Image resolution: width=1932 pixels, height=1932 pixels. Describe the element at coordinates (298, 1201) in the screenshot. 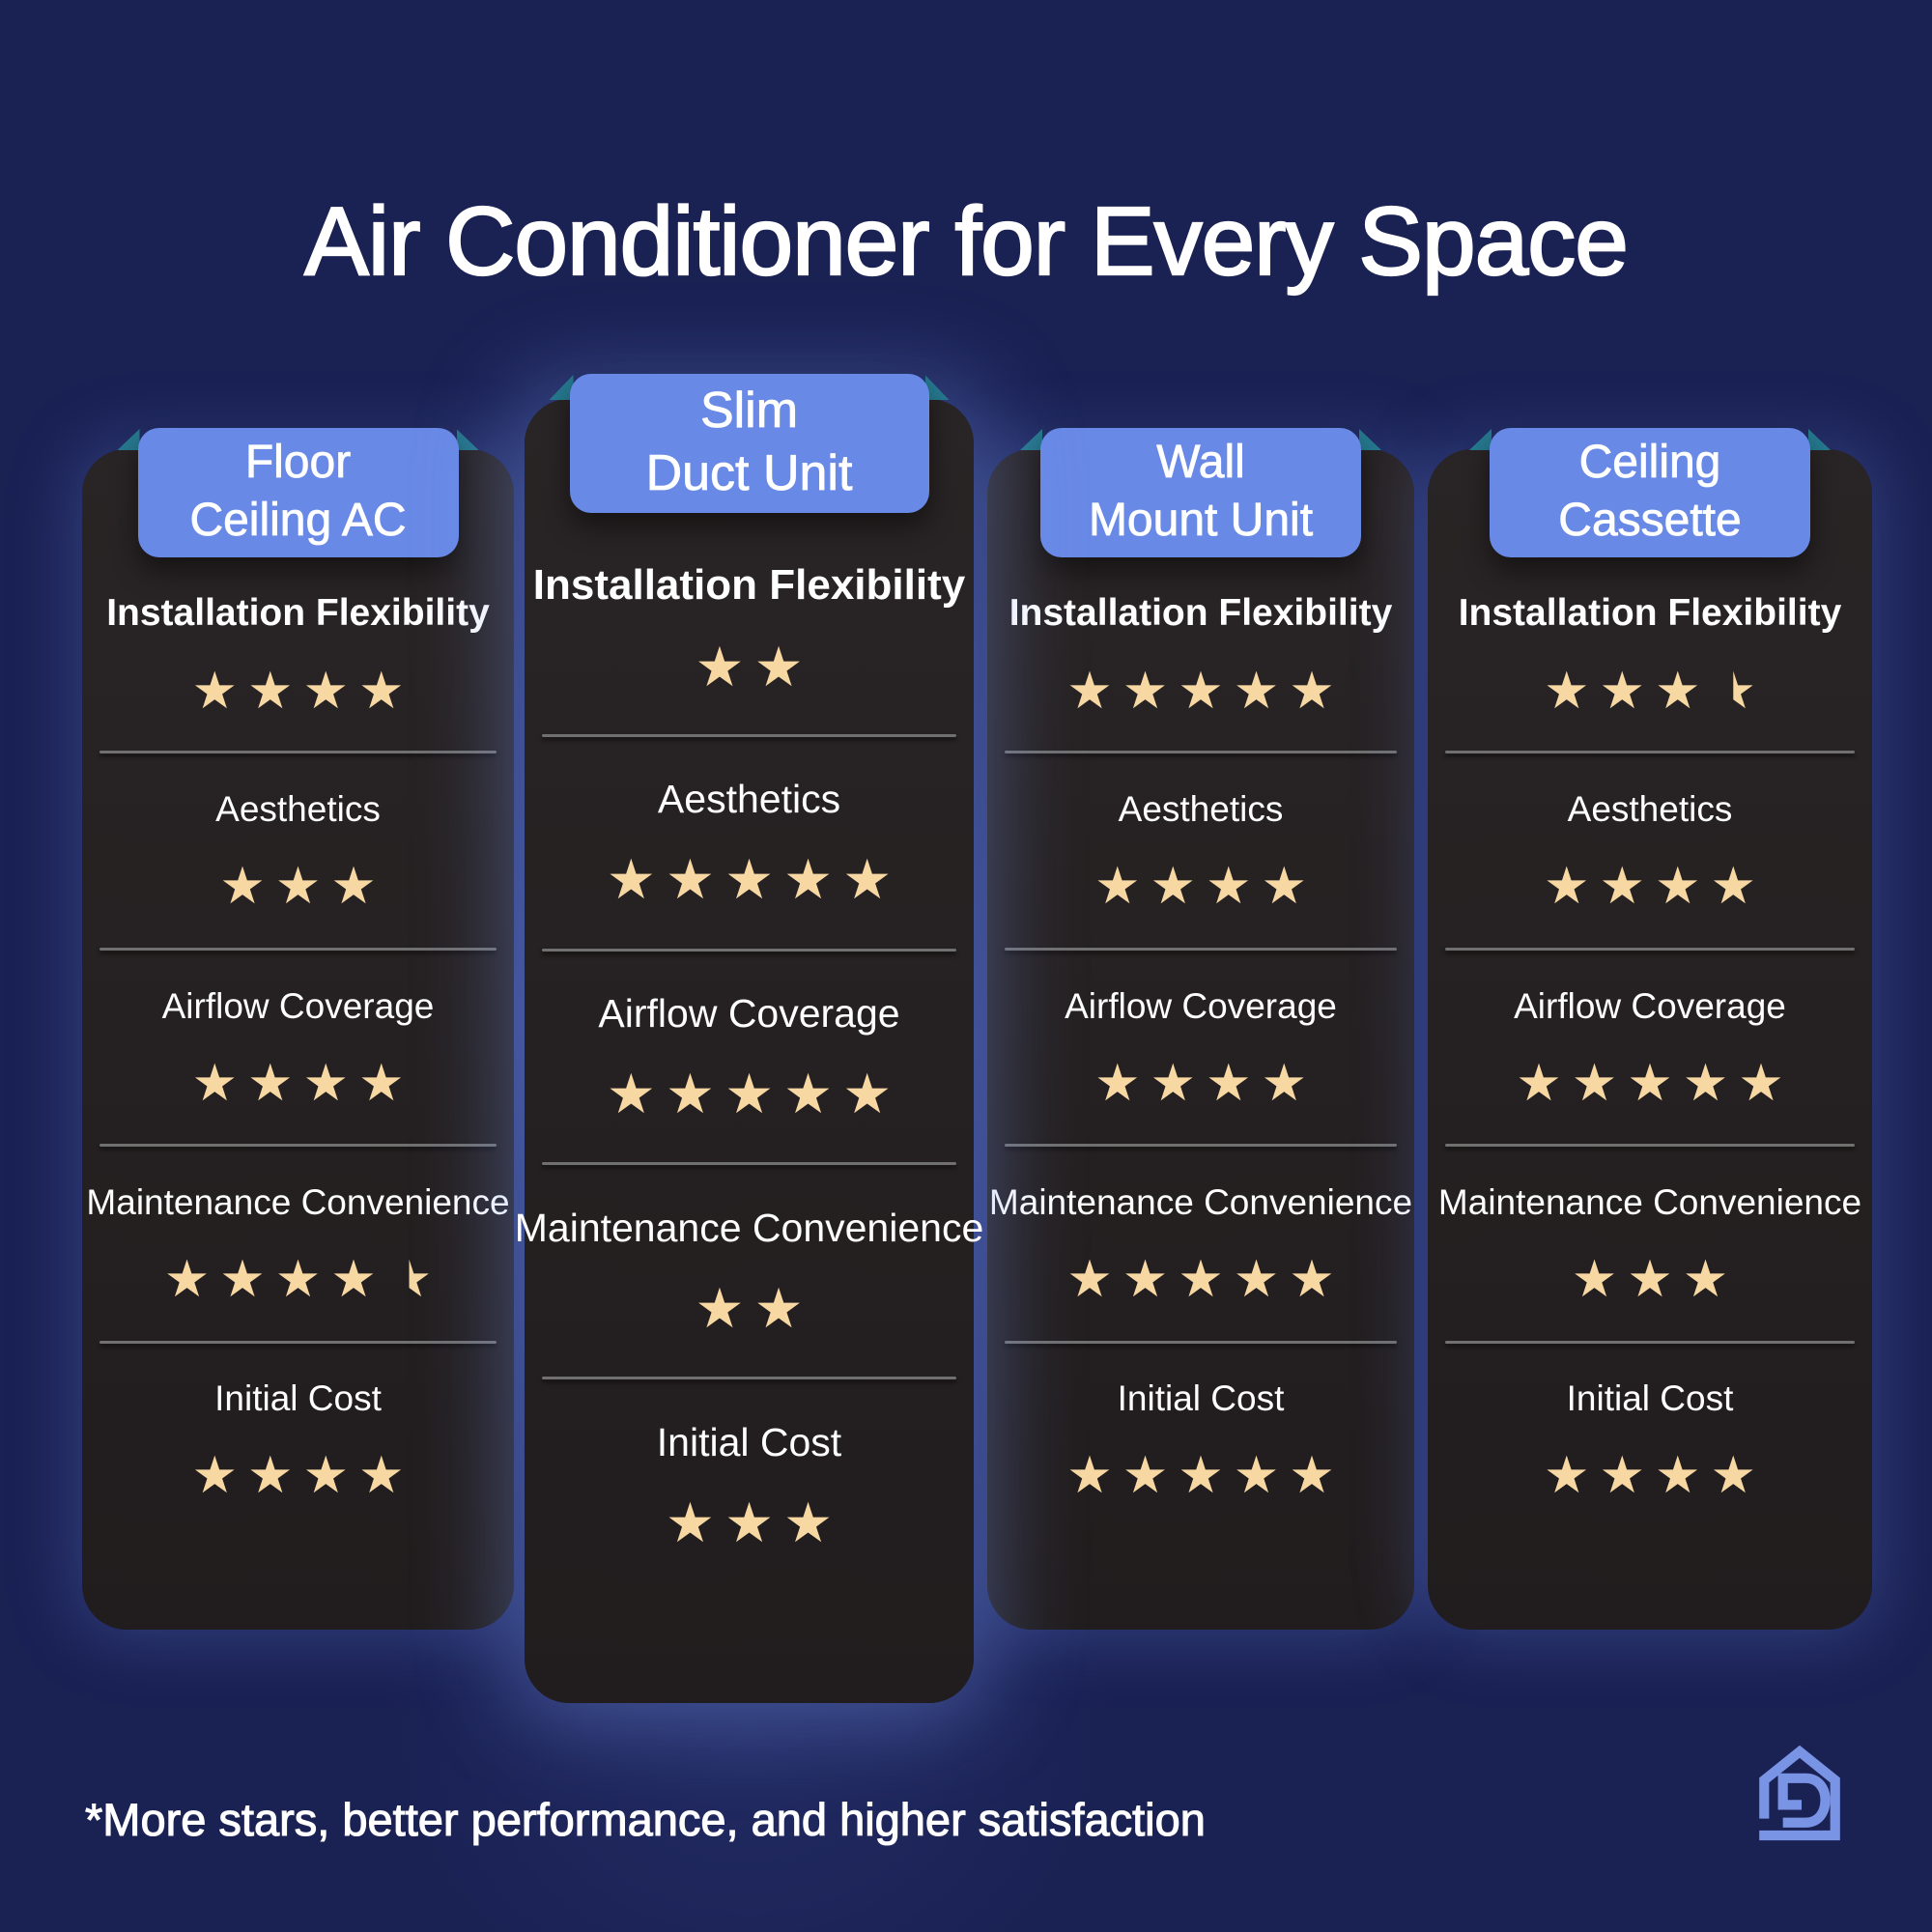

I see `category-label: Maintenance Convenience` at that location.